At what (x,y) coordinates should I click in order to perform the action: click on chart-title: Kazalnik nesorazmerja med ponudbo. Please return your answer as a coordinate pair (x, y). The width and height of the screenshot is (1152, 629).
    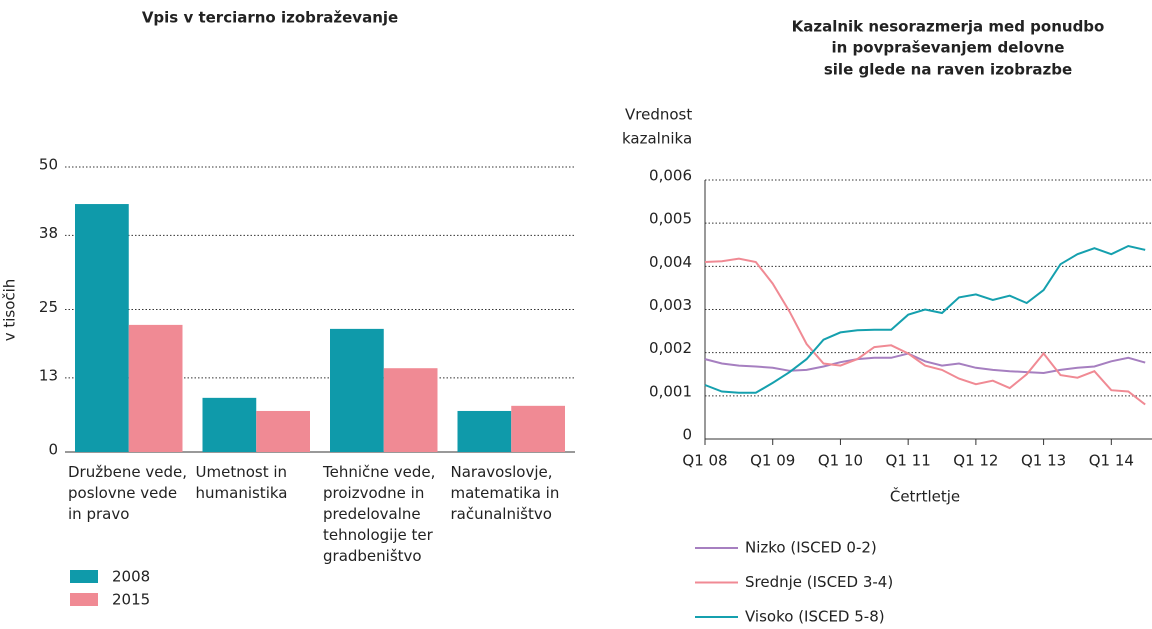
    Looking at the image, I should click on (948, 27).